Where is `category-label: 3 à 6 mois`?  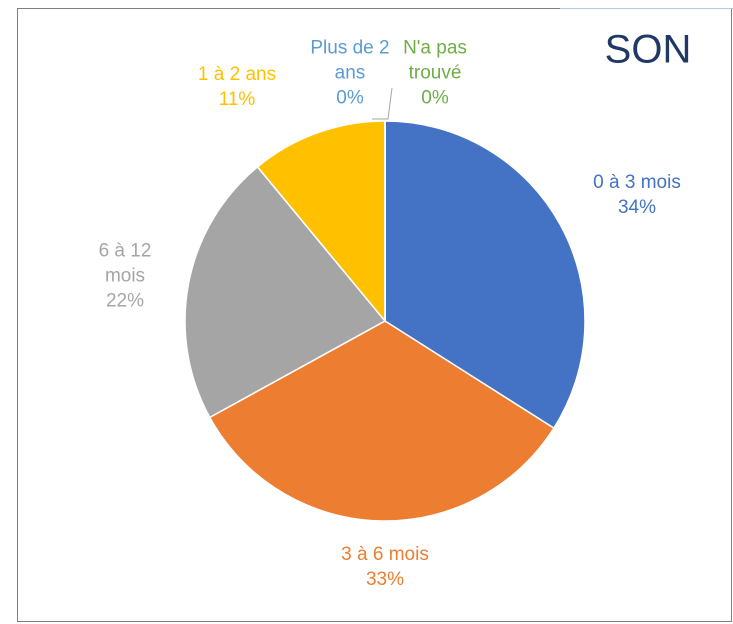 category-label: 3 à 6 mois is located at coordinates (385, 554).